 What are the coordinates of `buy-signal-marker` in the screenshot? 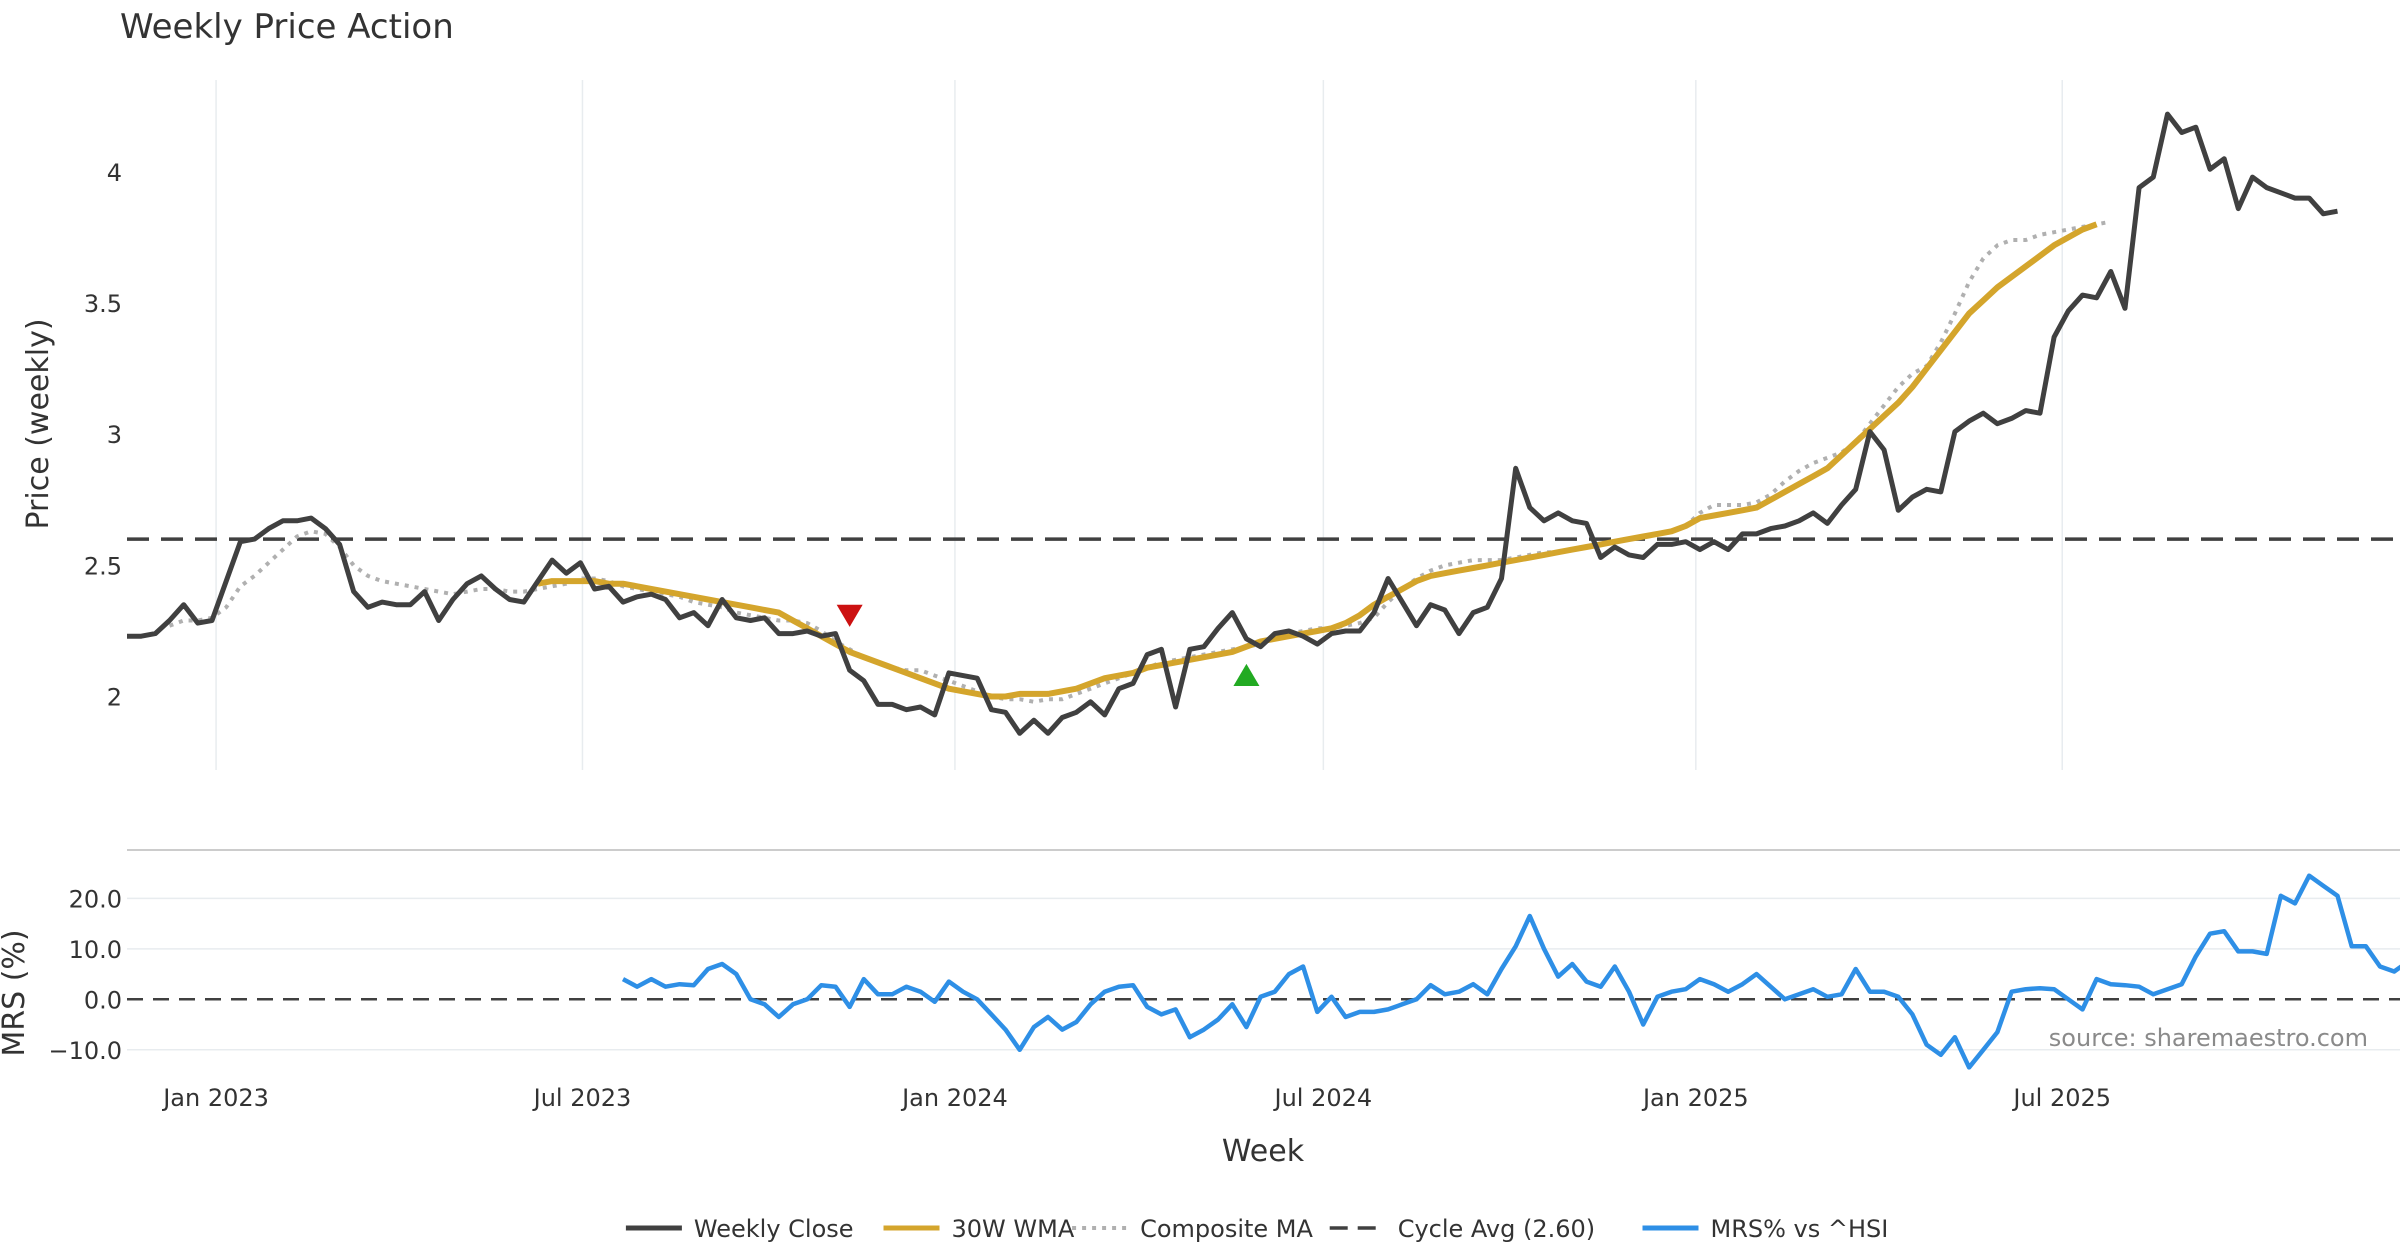 It's located at (1246, 674).